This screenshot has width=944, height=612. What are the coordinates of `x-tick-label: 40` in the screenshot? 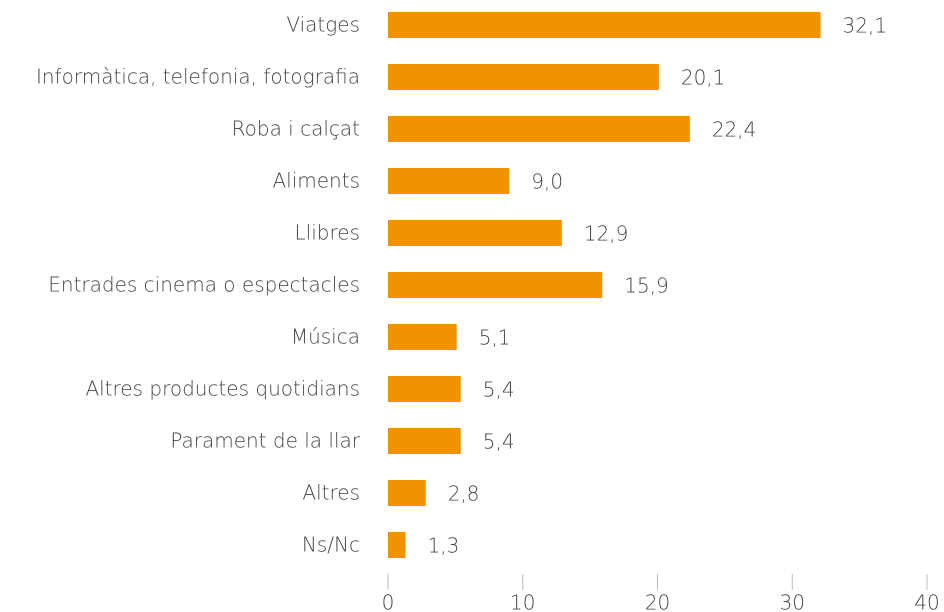 It's located at (926, 601).